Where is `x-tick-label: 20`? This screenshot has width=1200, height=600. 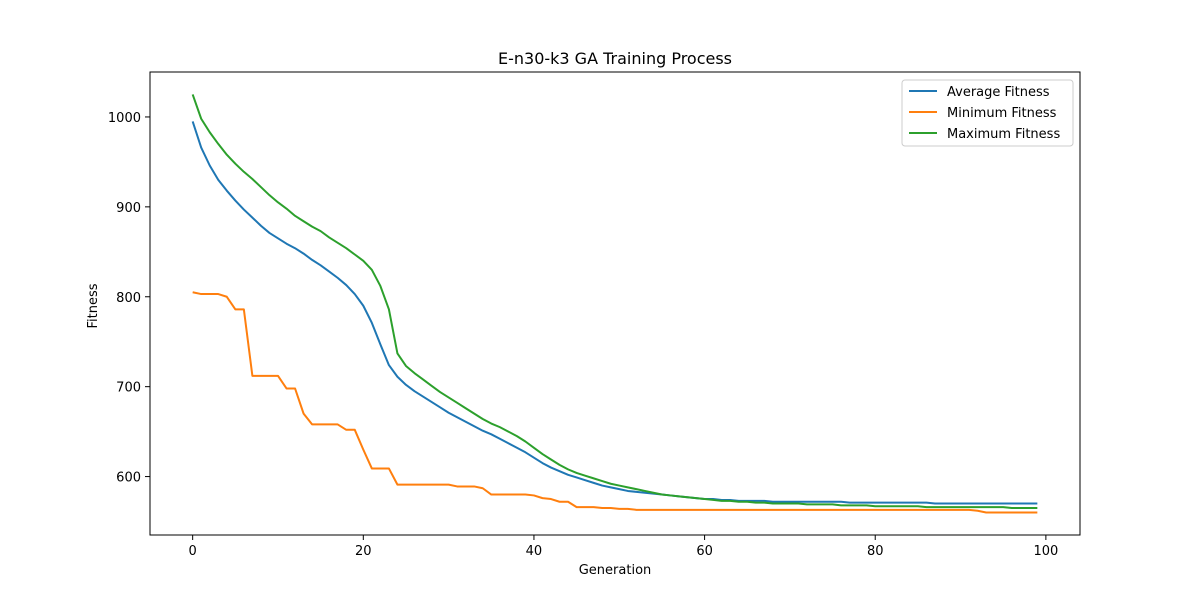
x-tick-label: 20 is located at coordinates (363, 551).